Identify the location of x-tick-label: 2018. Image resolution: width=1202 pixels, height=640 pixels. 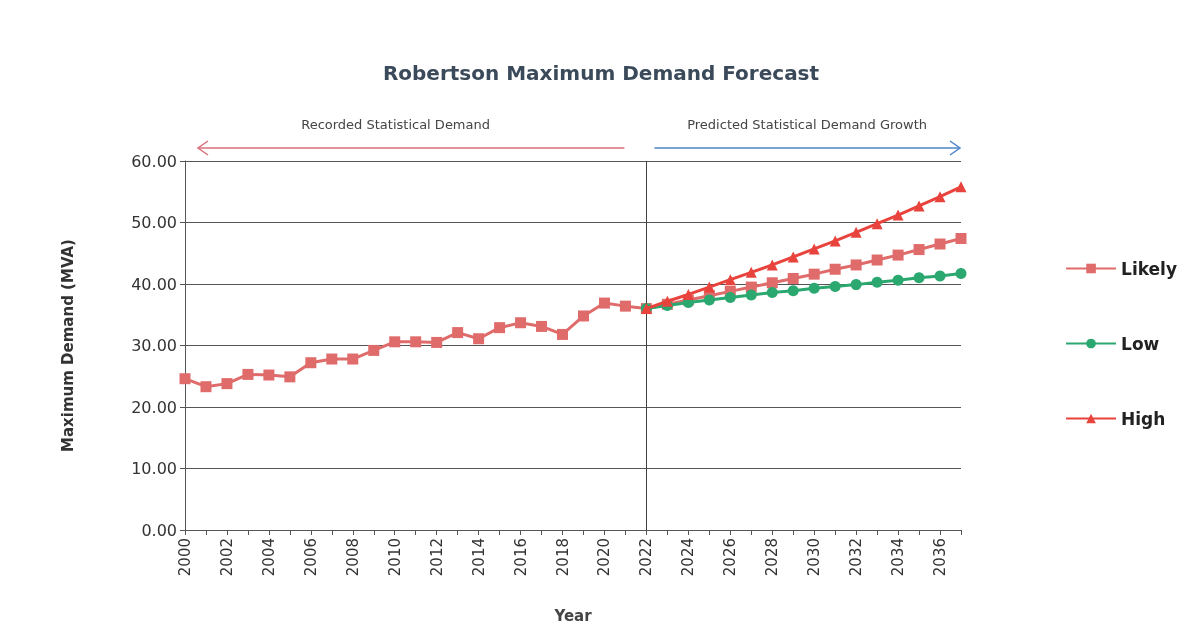
(562, 557).